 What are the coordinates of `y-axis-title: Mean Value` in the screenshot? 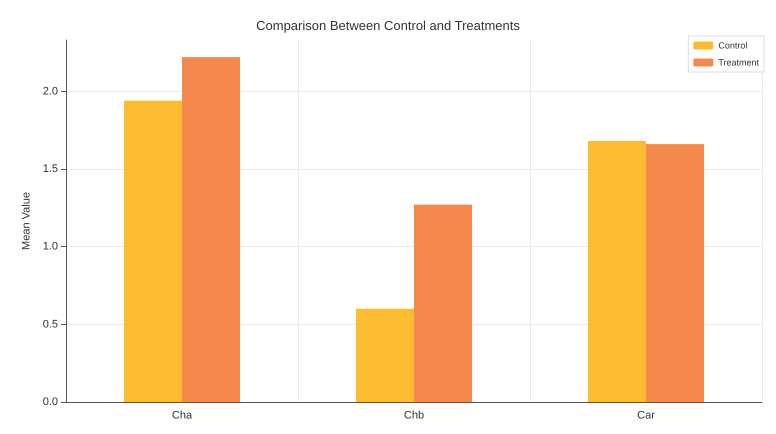 It's located at (26, 221).